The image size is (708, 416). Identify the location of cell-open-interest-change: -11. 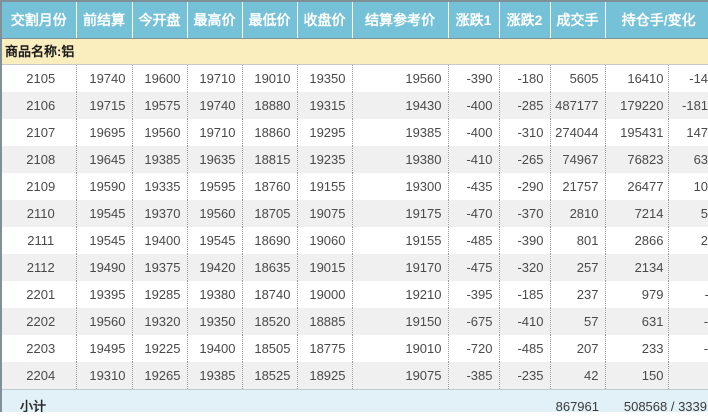
(688, 294).